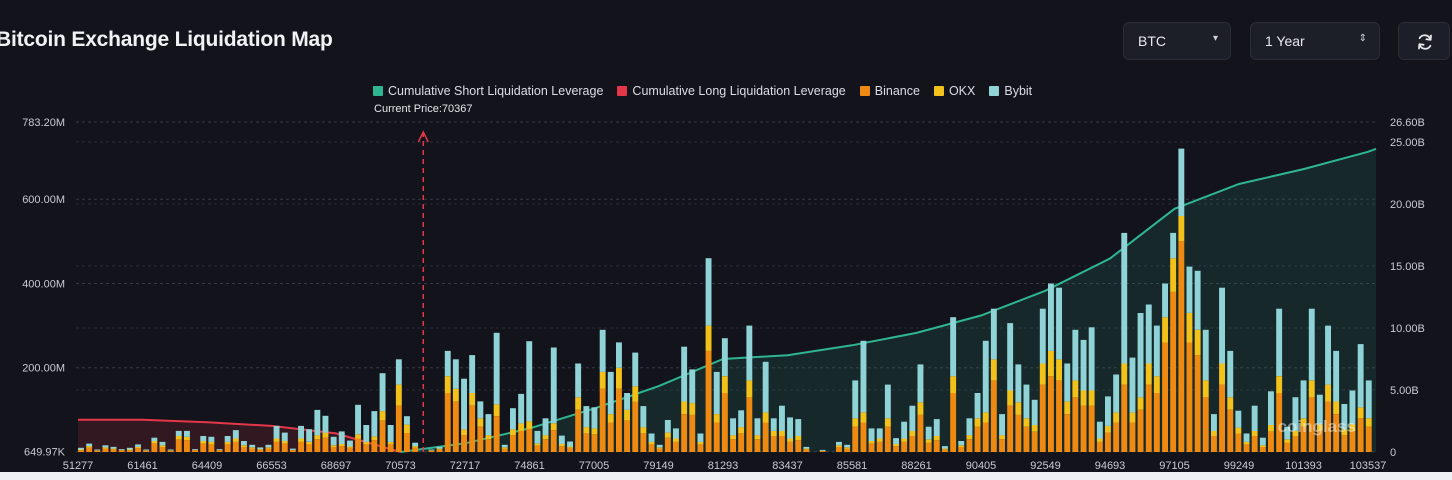  I want to click on y-right-tick-label: 20.00B, so click(1407, 205).